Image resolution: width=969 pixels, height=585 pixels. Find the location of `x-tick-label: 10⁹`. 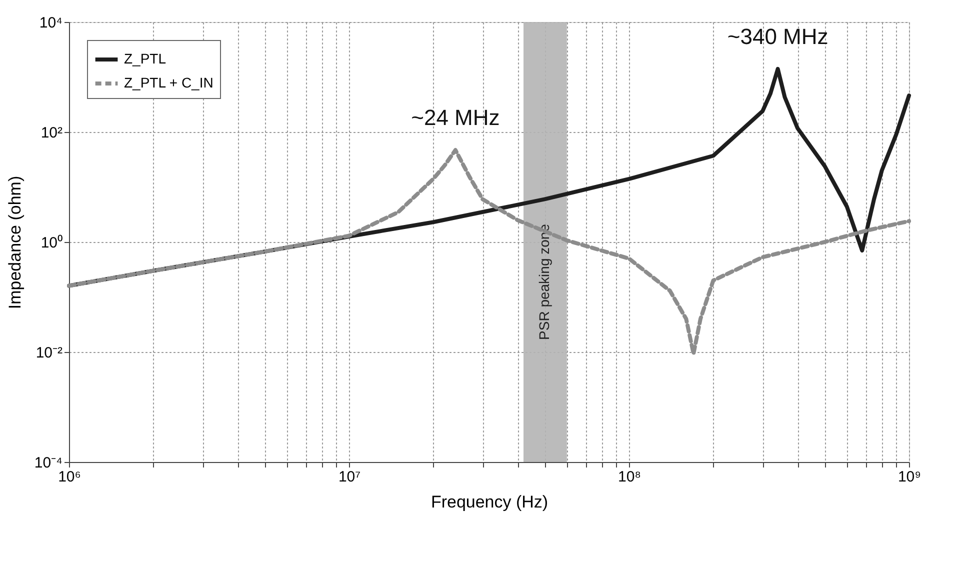

x-tick-label: 10⁹ is located at coordinates (910, 477).